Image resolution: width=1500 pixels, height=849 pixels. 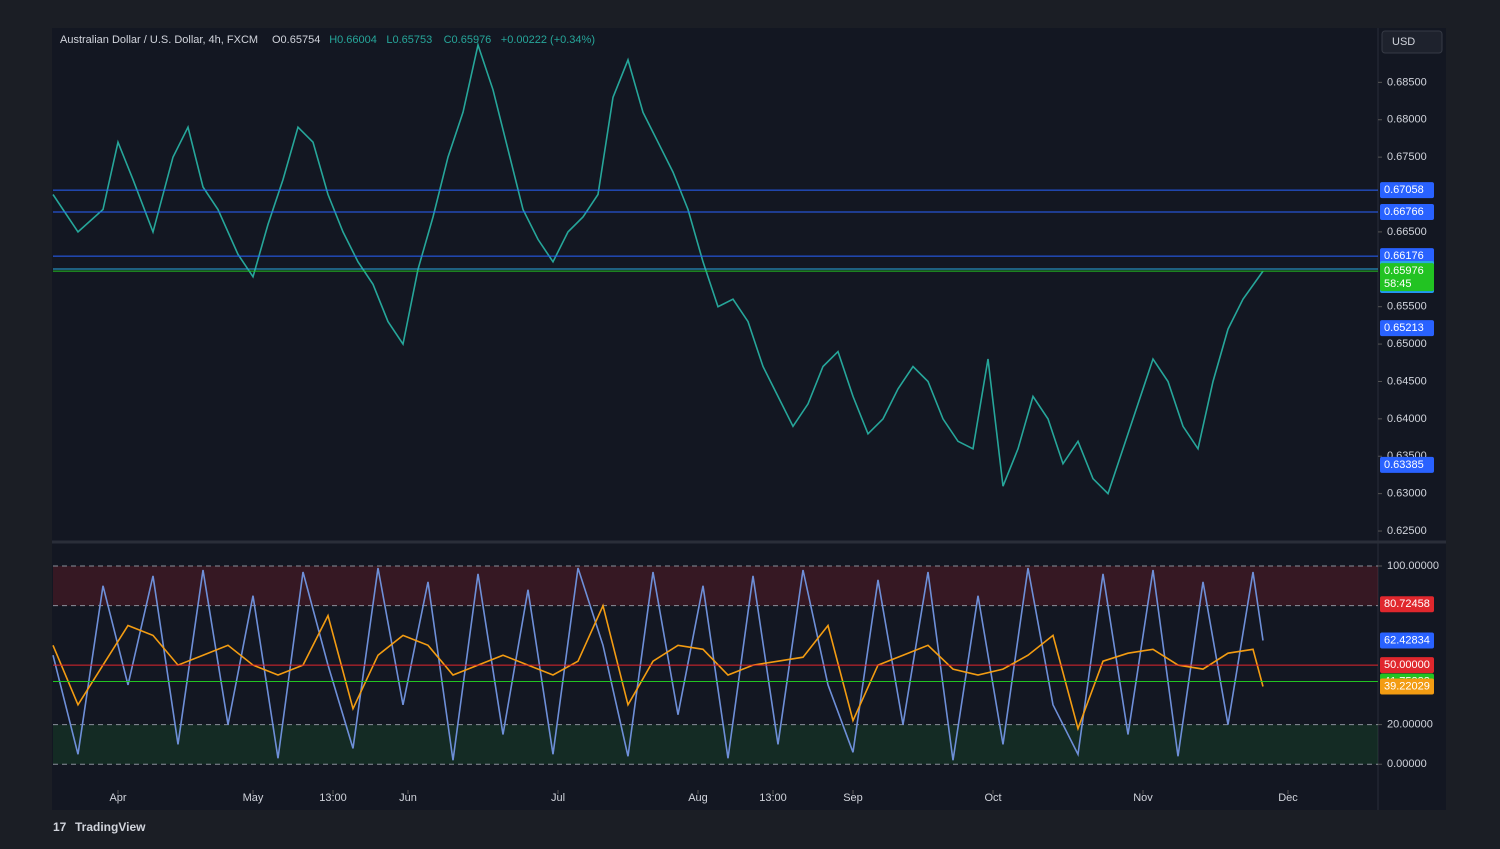 What do you see at coordinates (548, 40) in the screenshot?
I see `ohlc-value: +0.00222 (+0.34%)` at bounding box center [548, 40].